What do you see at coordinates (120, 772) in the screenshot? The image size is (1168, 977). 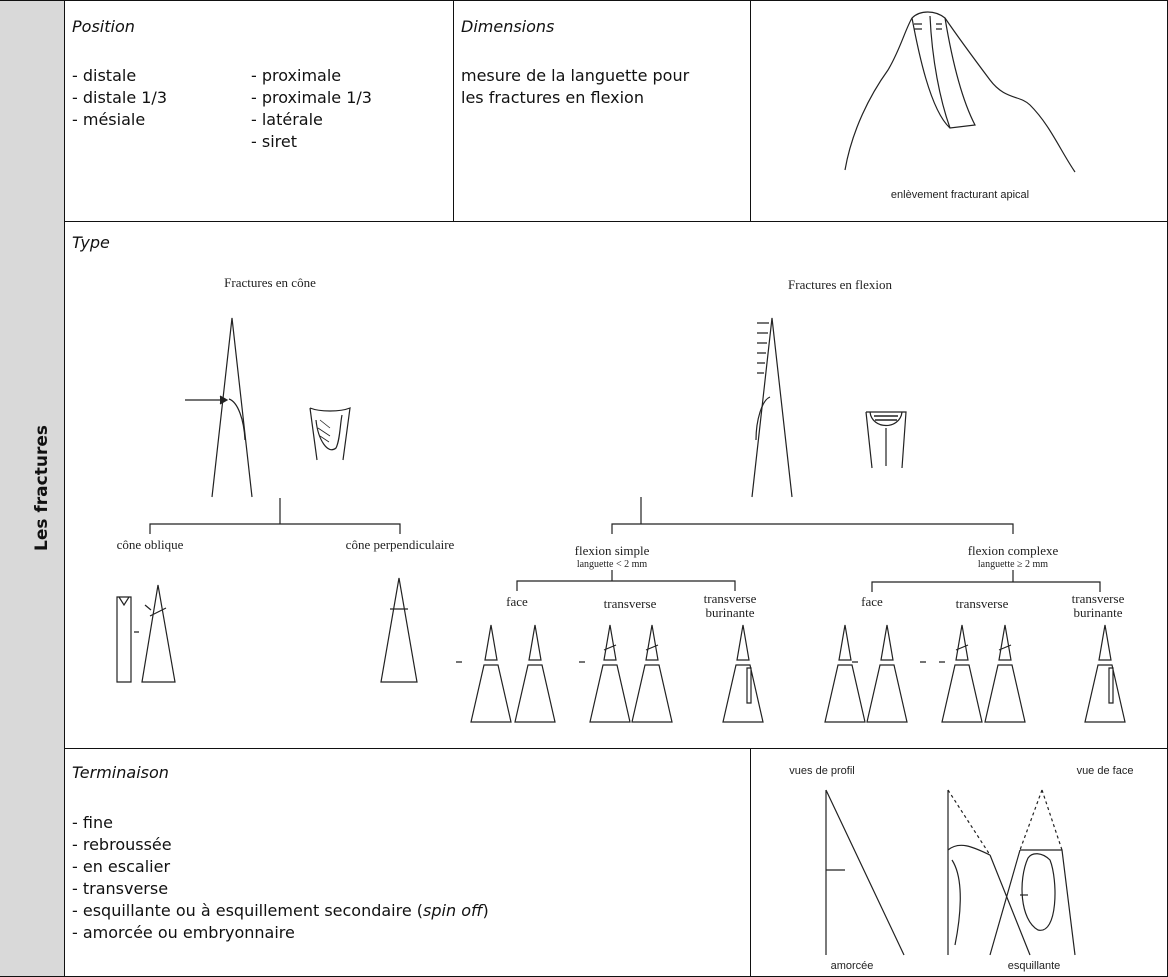 I see `heading: Terminaison` at bounding box center [120, 772].